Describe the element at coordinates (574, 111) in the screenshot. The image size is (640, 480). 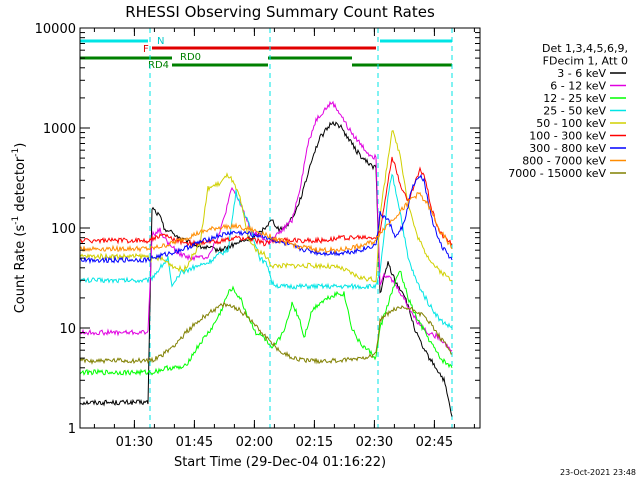
I see `legend-entry-label: 25 - 50 keV` at that location.